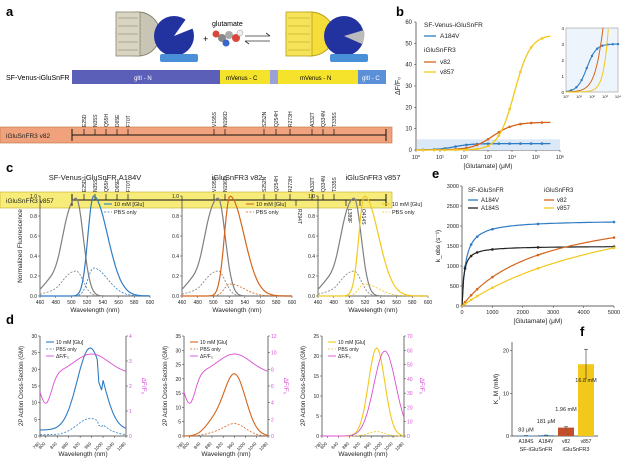 The width and height of the screenshot is (624, 467). Describe the element at coordinates (30, 201) in the screenshot. I see `variant-name-1: iGluSnFR3 v857` at that location.